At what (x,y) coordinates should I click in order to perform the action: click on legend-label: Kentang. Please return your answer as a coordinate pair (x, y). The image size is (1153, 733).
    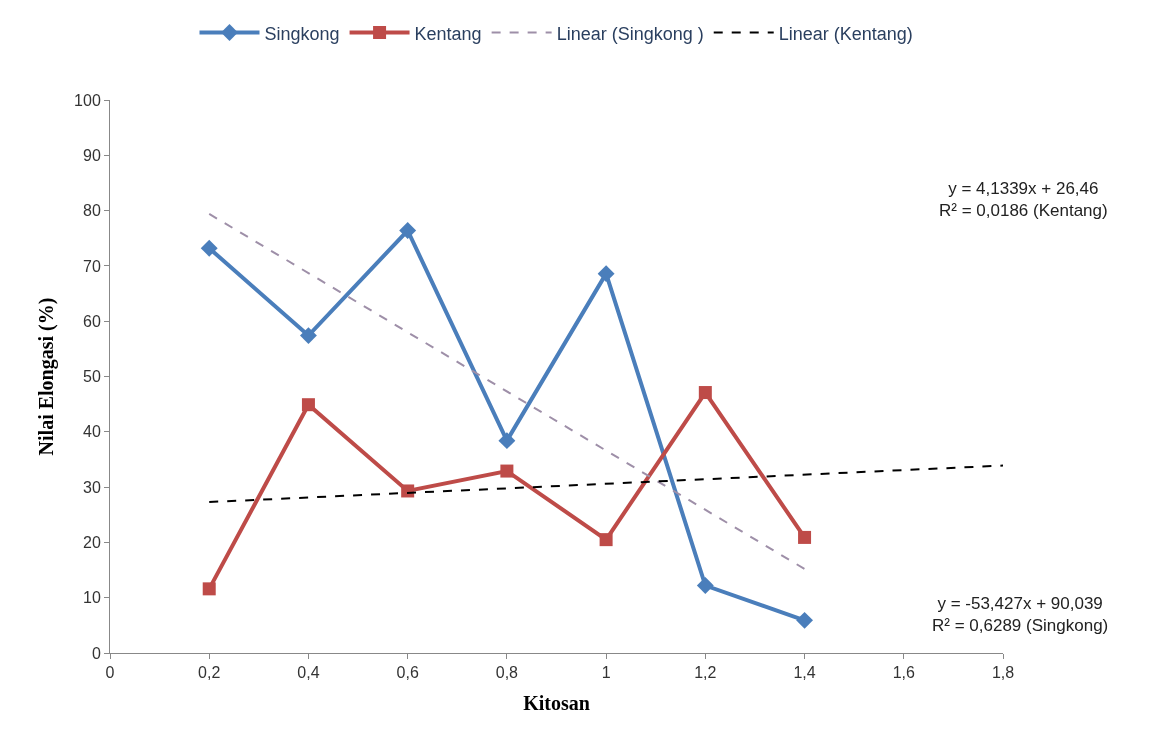
    Looking at the image, I should click on (448, 33).